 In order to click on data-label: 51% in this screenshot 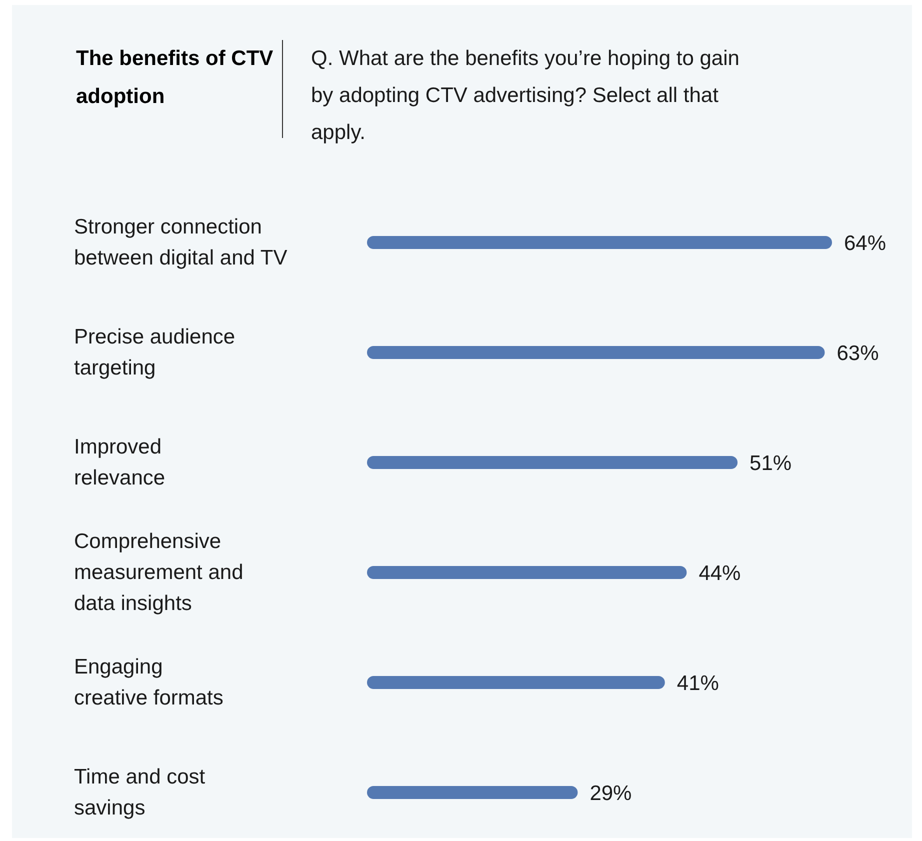, I will do `click(771, 463)`.